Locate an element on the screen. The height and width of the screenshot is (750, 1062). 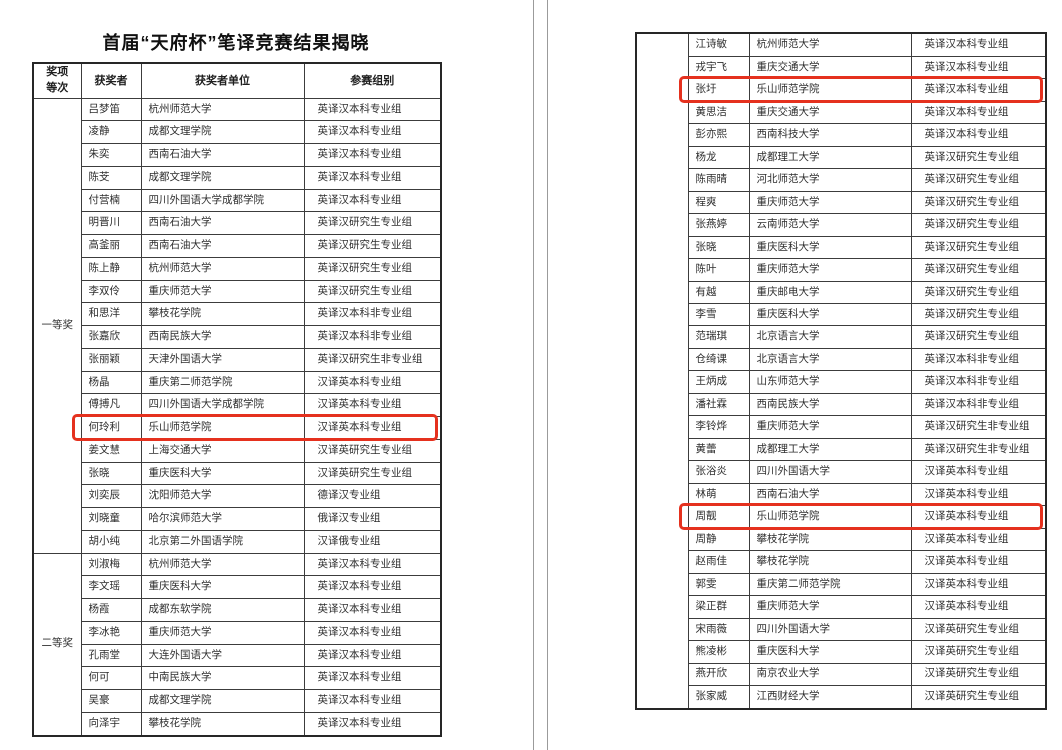
table-row: 潘社霖 西南民族大学 英译汉本科非专业组 is located at coordinates (841, 404).